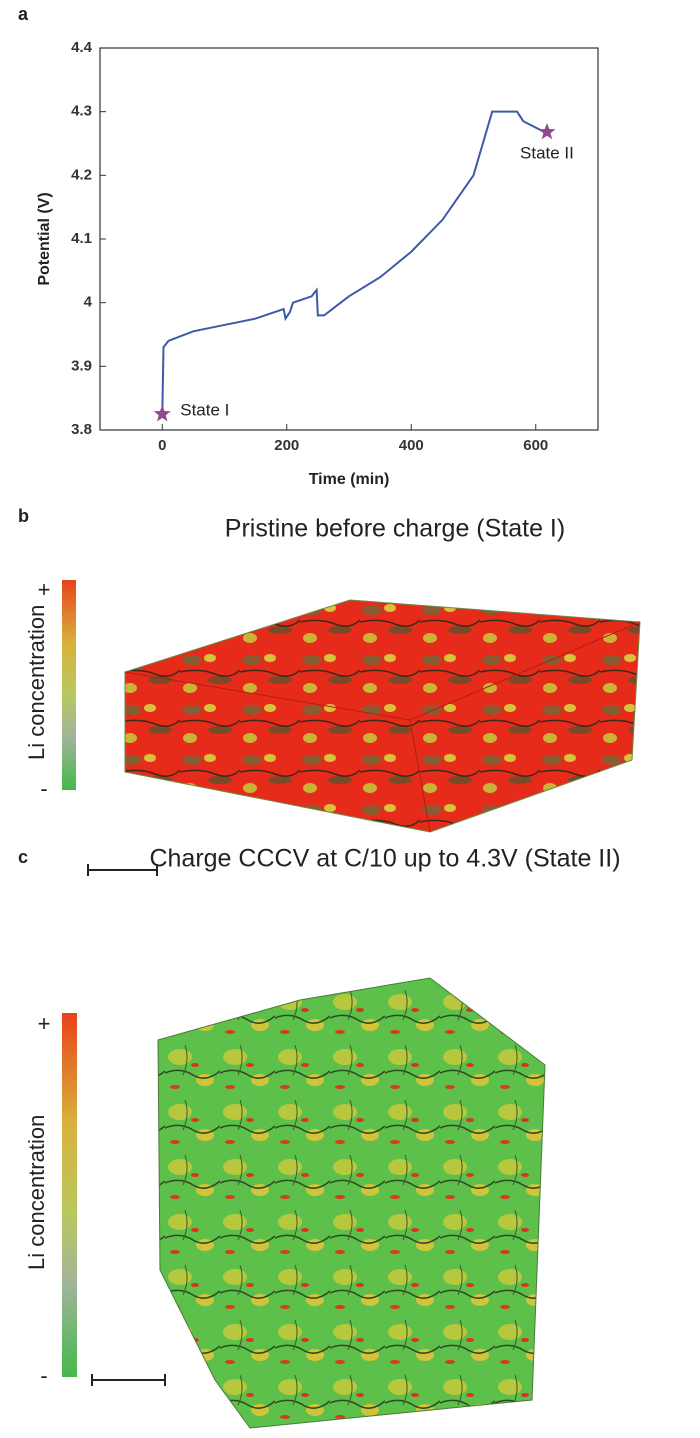 The height and width of the screenshot is (1438, 700). Describe the element at coordinates (88, 302) in the screenshot. I see `y-tick-label: 4` at that location.